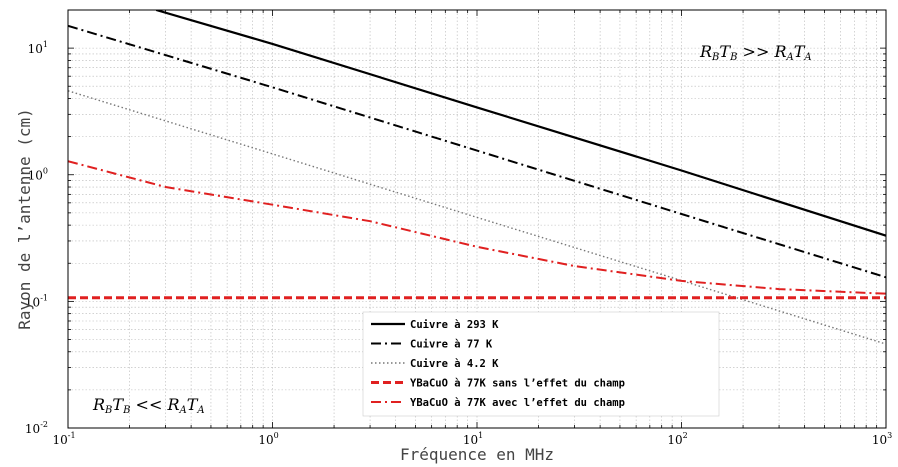  Describe the element at coordinates (677, 439) in the screenshot. I see `x-tick-label: 10²` at that location.